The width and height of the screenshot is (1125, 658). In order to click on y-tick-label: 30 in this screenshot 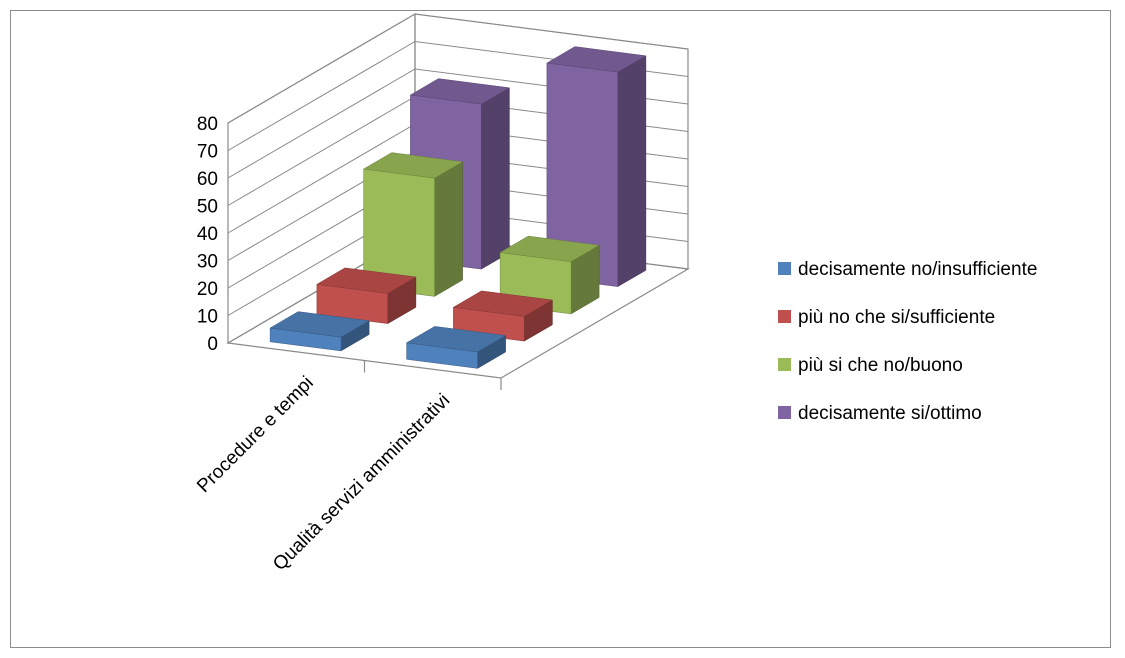, I will do `click(207, 262)`.